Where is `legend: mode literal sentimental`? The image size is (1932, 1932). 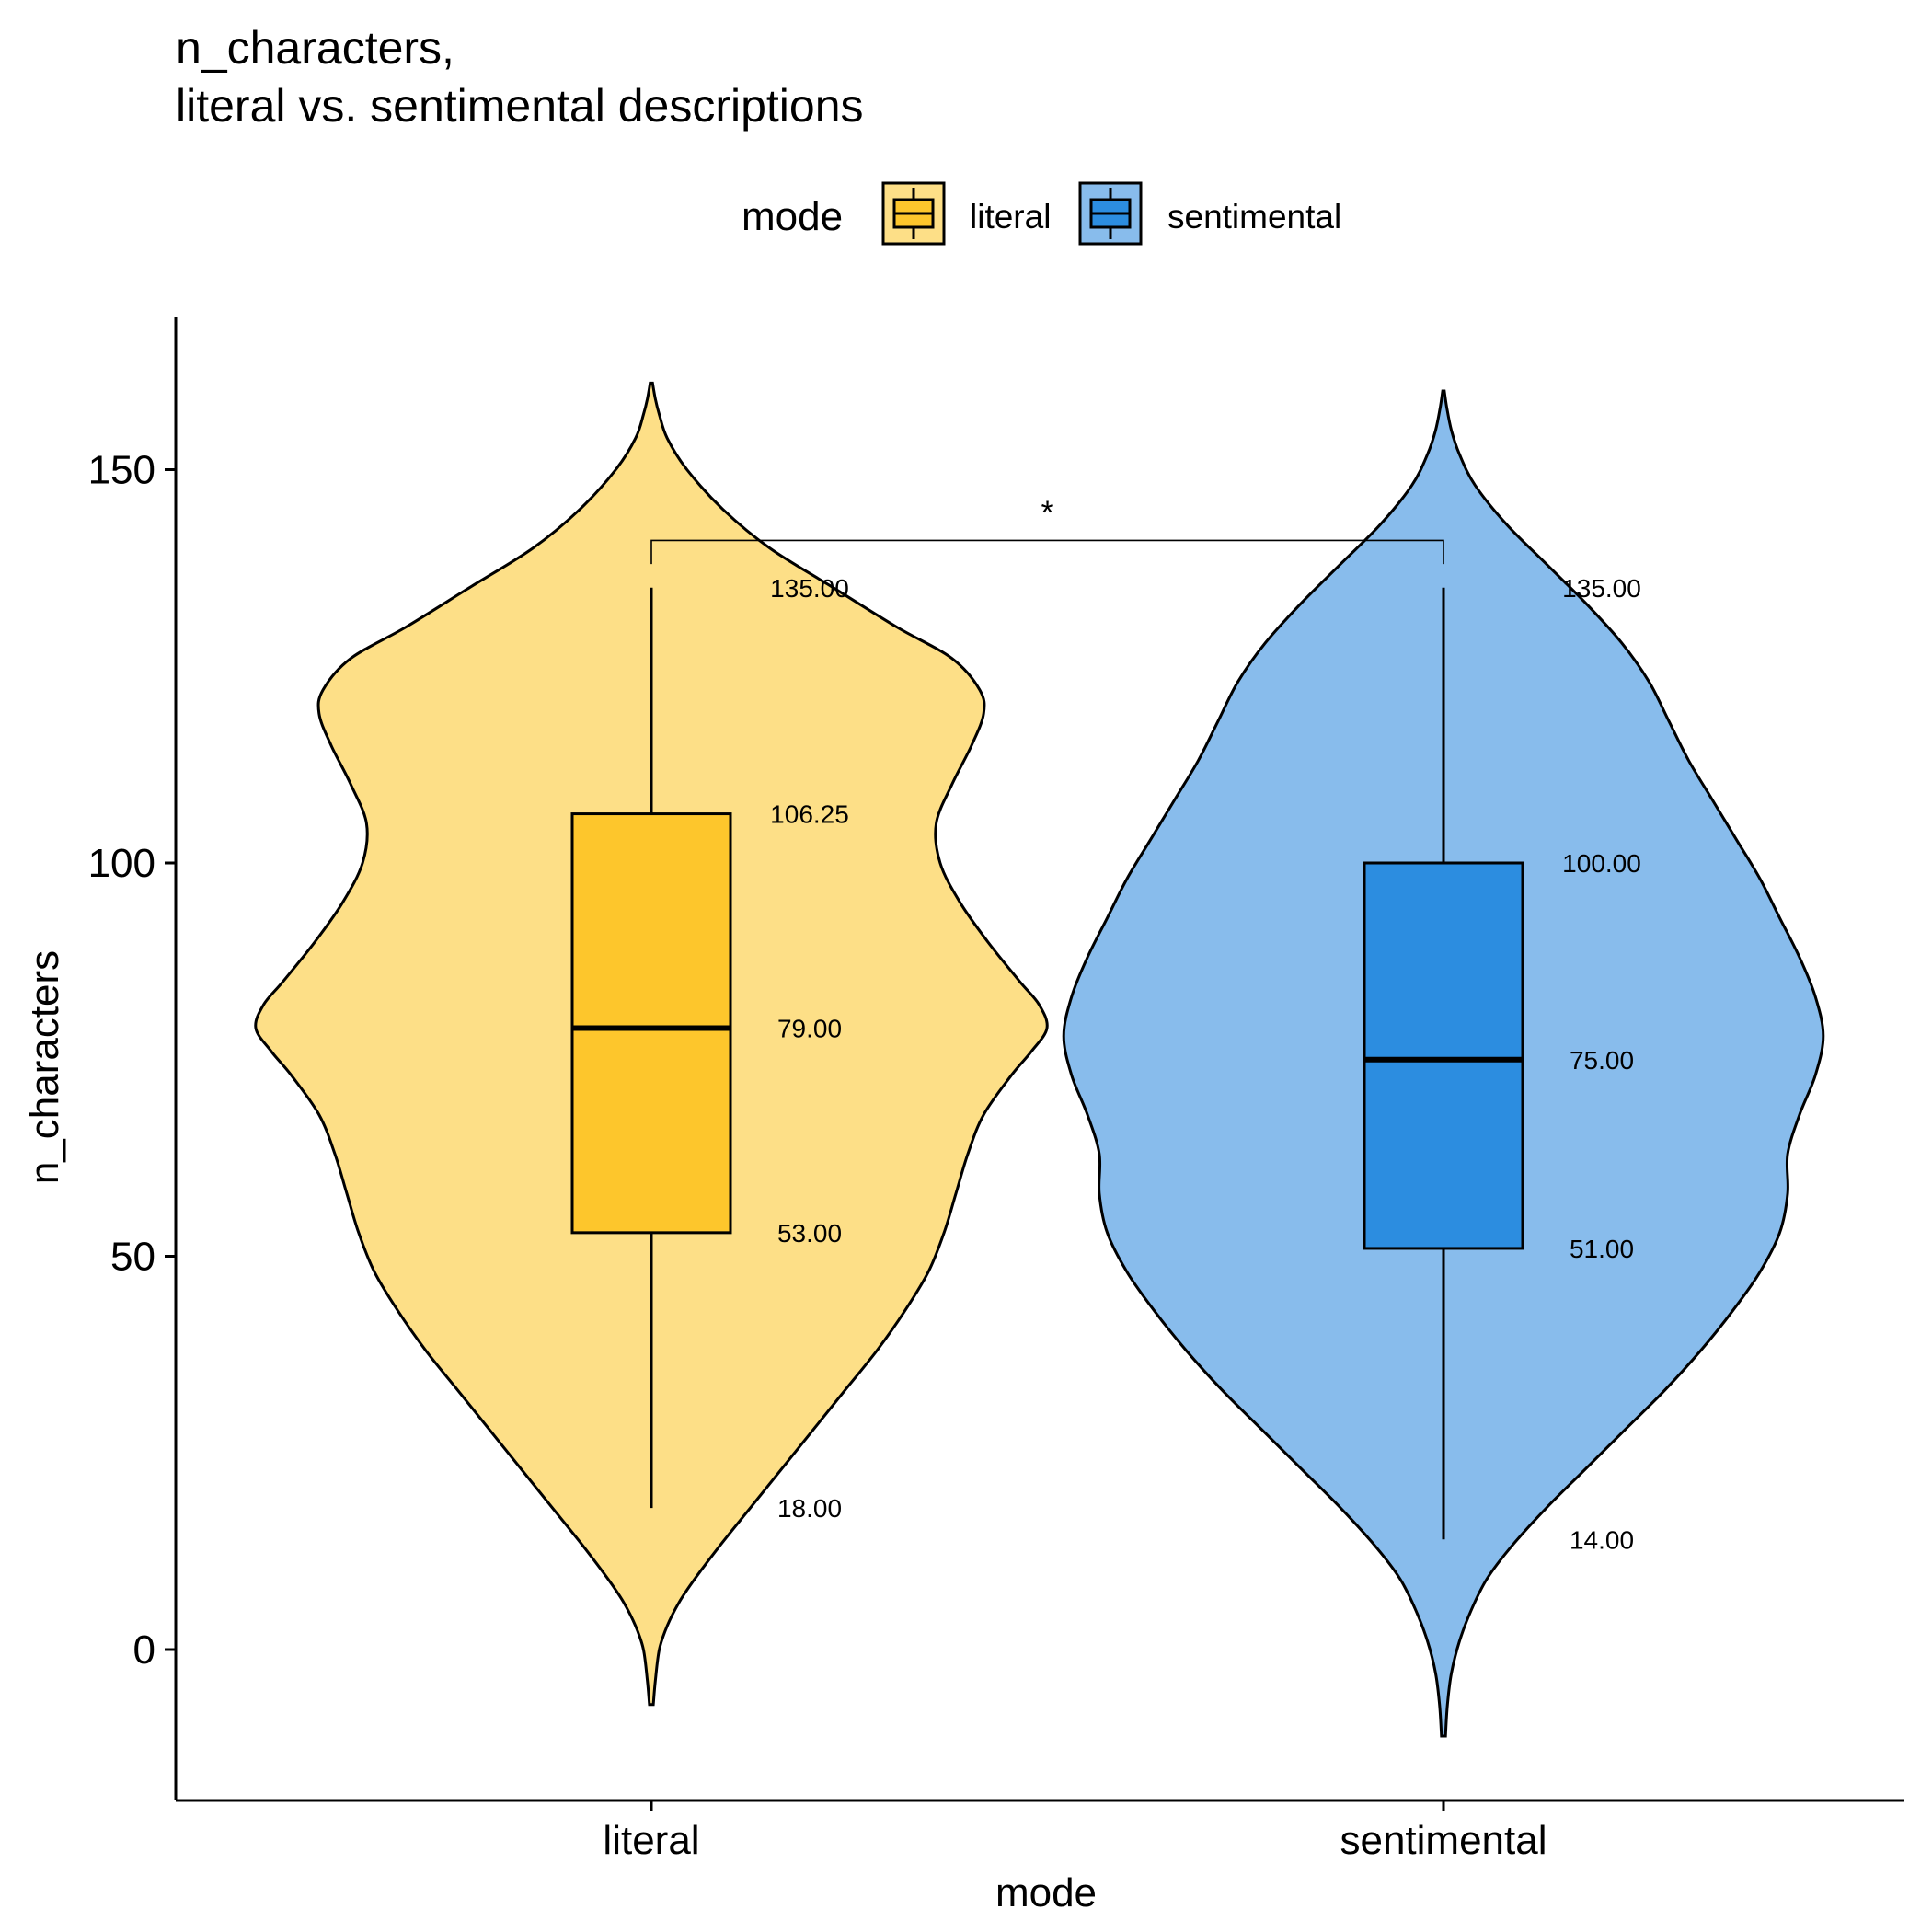
legend: mode literal sentimental is located at coordinates (1041, 213).